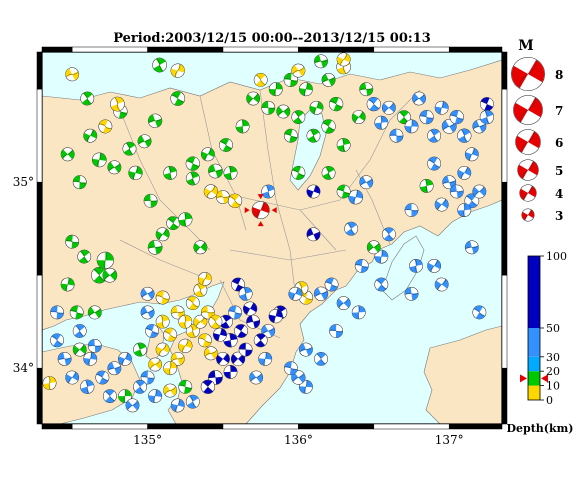 The height and width of the screenshot is (504, 580). I want to click on lon-tick-label: 137°, so click(449, 440).